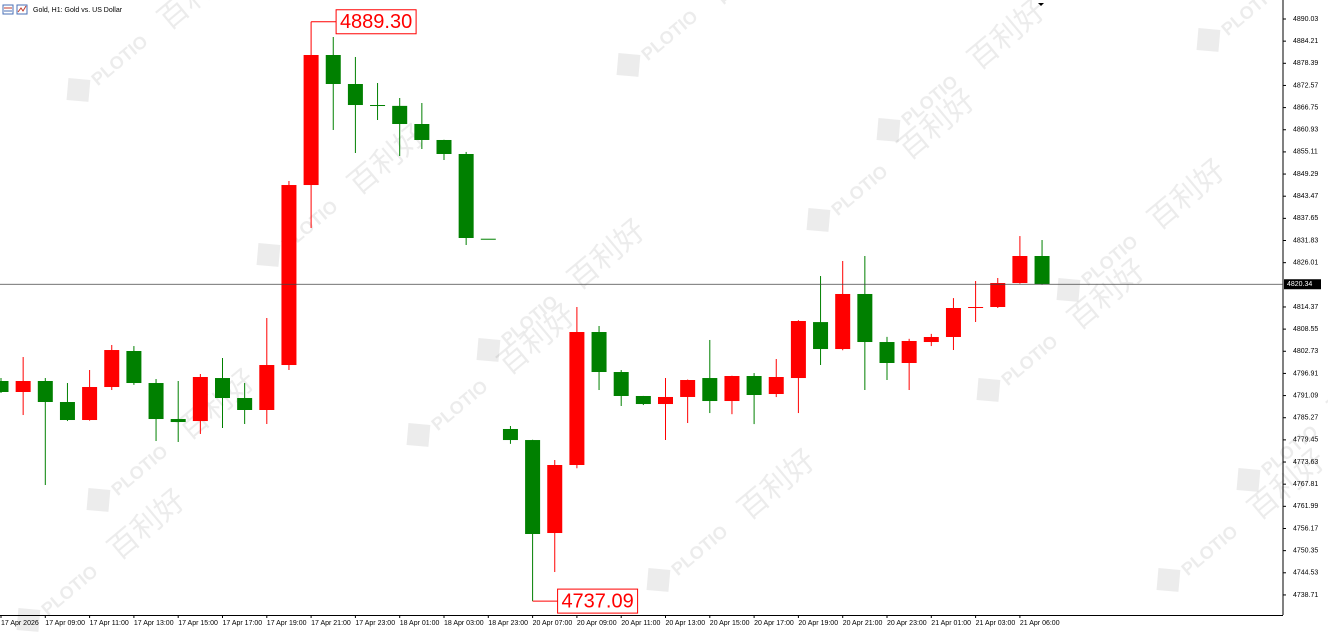  What do you see at coordinates (1305, 152) in the screenshot?
I see `y-tick-label: 4855.11` at bounding box center [1305, 152].